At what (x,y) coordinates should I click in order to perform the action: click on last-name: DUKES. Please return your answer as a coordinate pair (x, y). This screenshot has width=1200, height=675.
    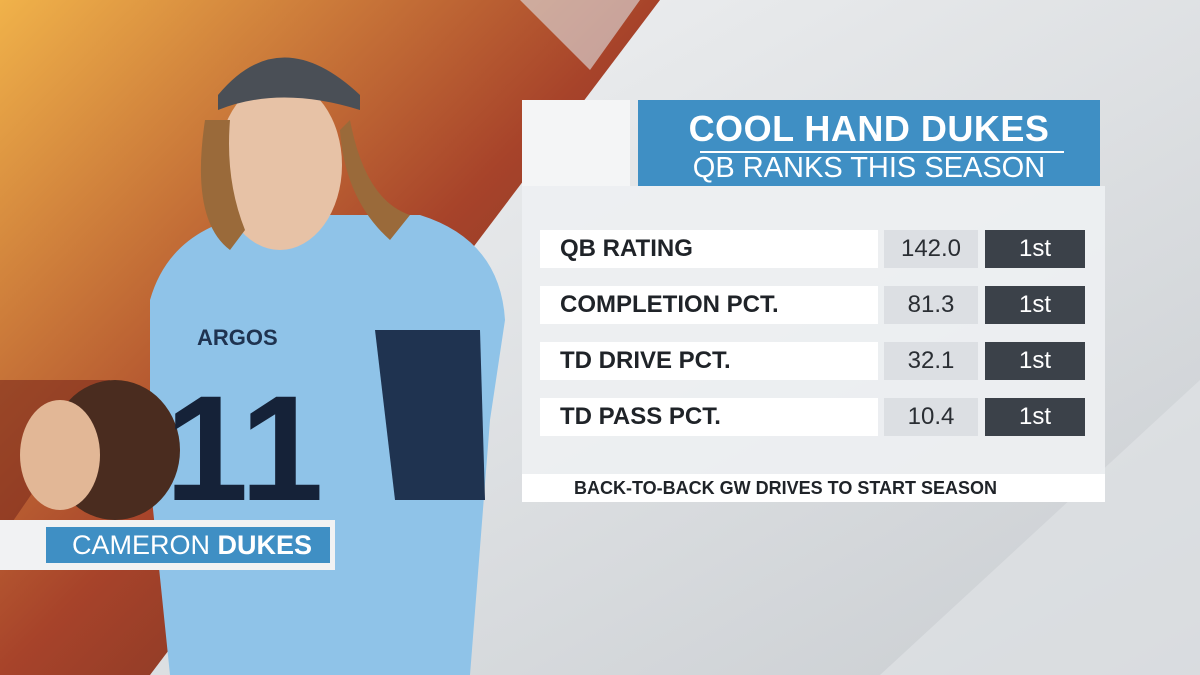
    Looking at the image, I should click on (265, 545).